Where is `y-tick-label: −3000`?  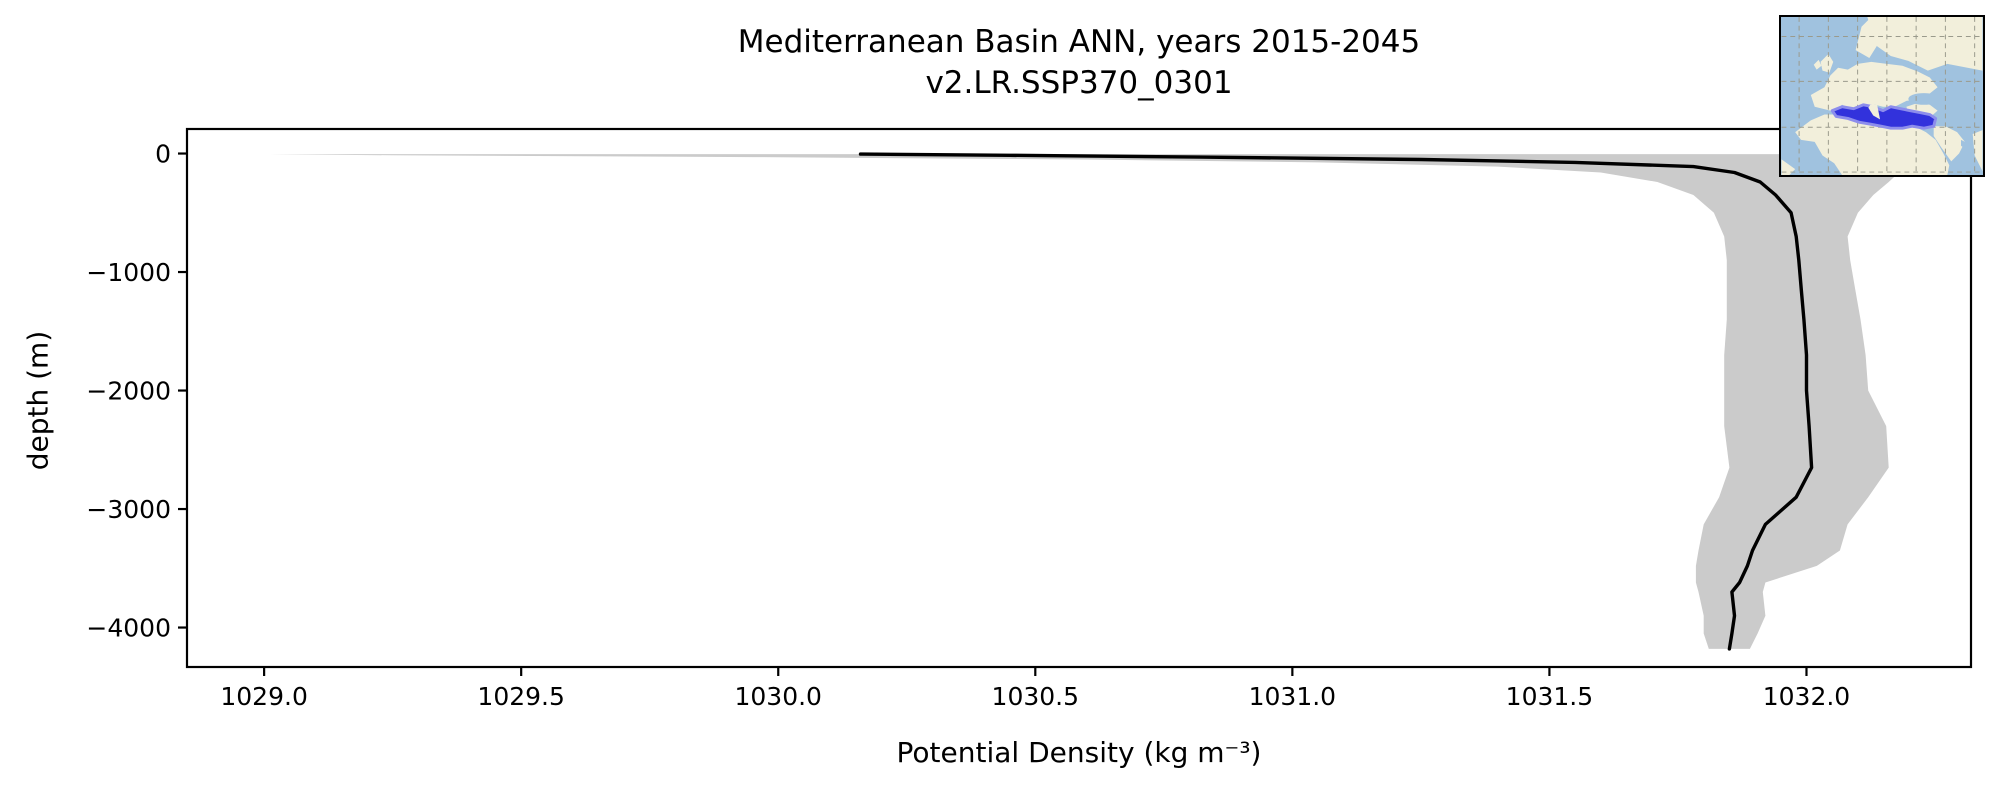
y-tick-label: −3000 is located at coordinates (128, 509).